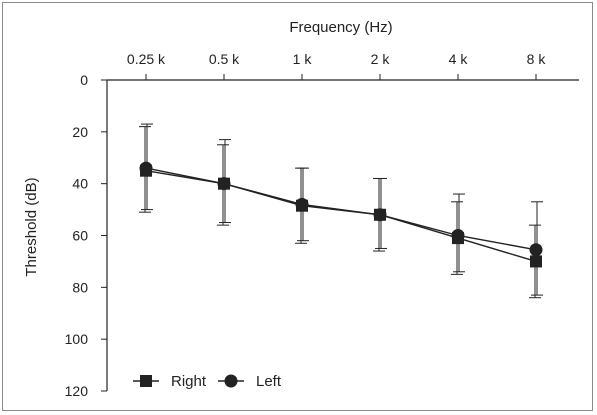 This screenshot has height=415, width=597. Describe the element at coordinates (341, 209) in the screenshot. I see `series-line-left` at that location.